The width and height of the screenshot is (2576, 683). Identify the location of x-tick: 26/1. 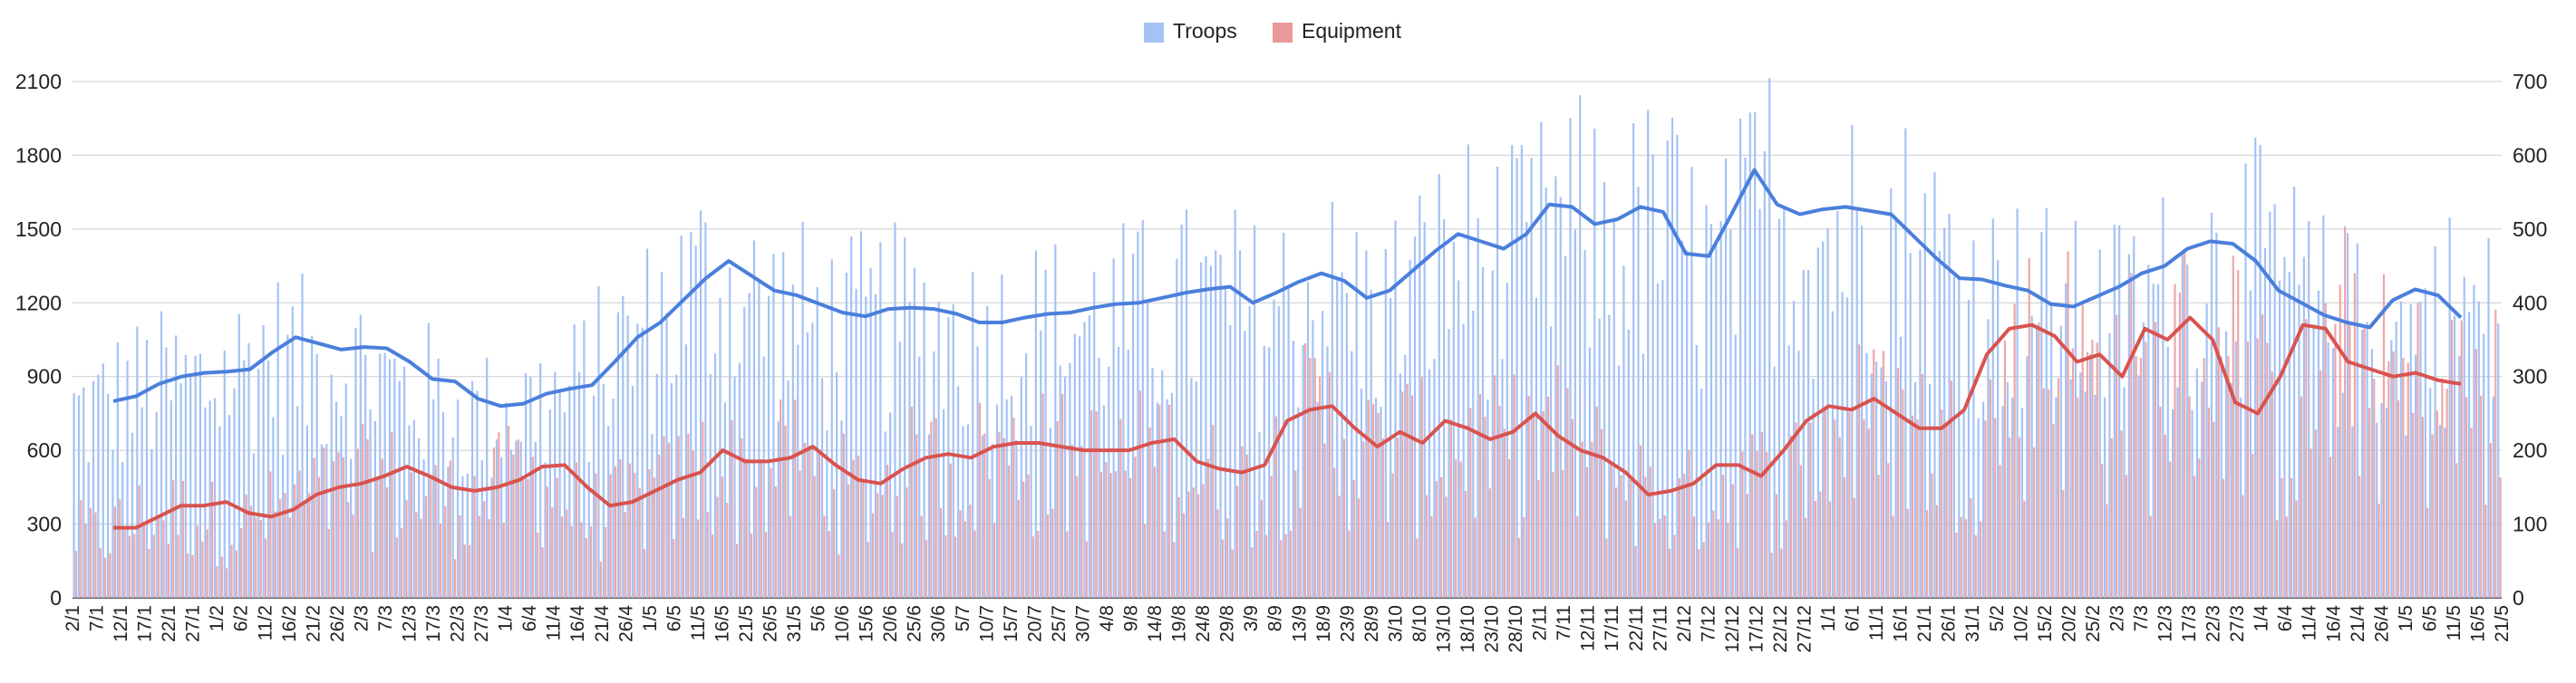
(1949, 623).